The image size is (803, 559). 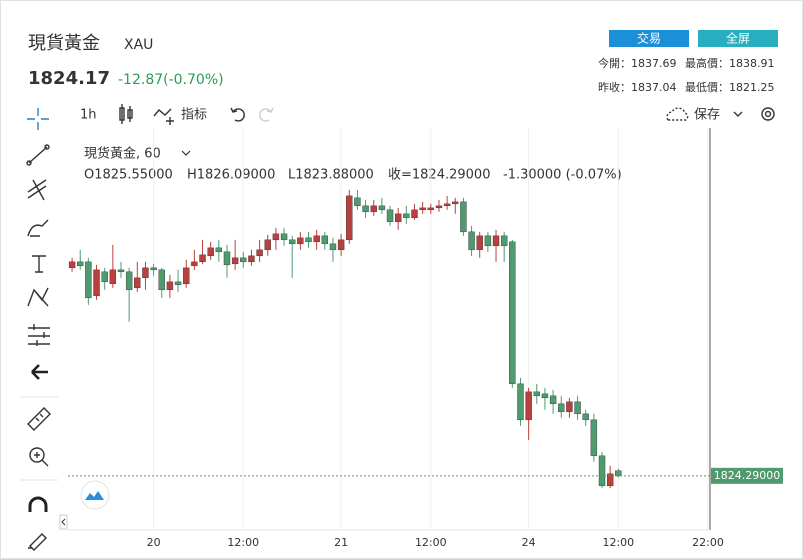 What do you see at coordinates (562, 175) in the screenshot?
I see `legend-change: -1.30000 (-0.07%)` at bounding box center [562, 175].